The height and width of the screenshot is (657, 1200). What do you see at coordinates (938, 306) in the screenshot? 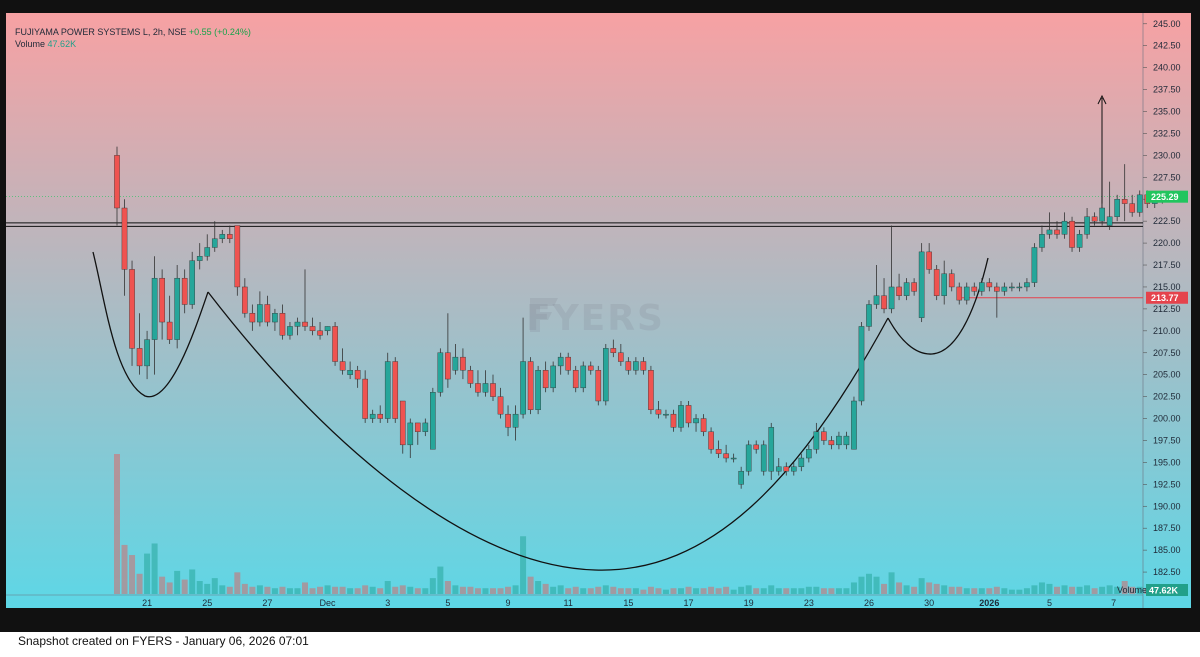
I see `handle-curve` at bounding box center [938, 306].